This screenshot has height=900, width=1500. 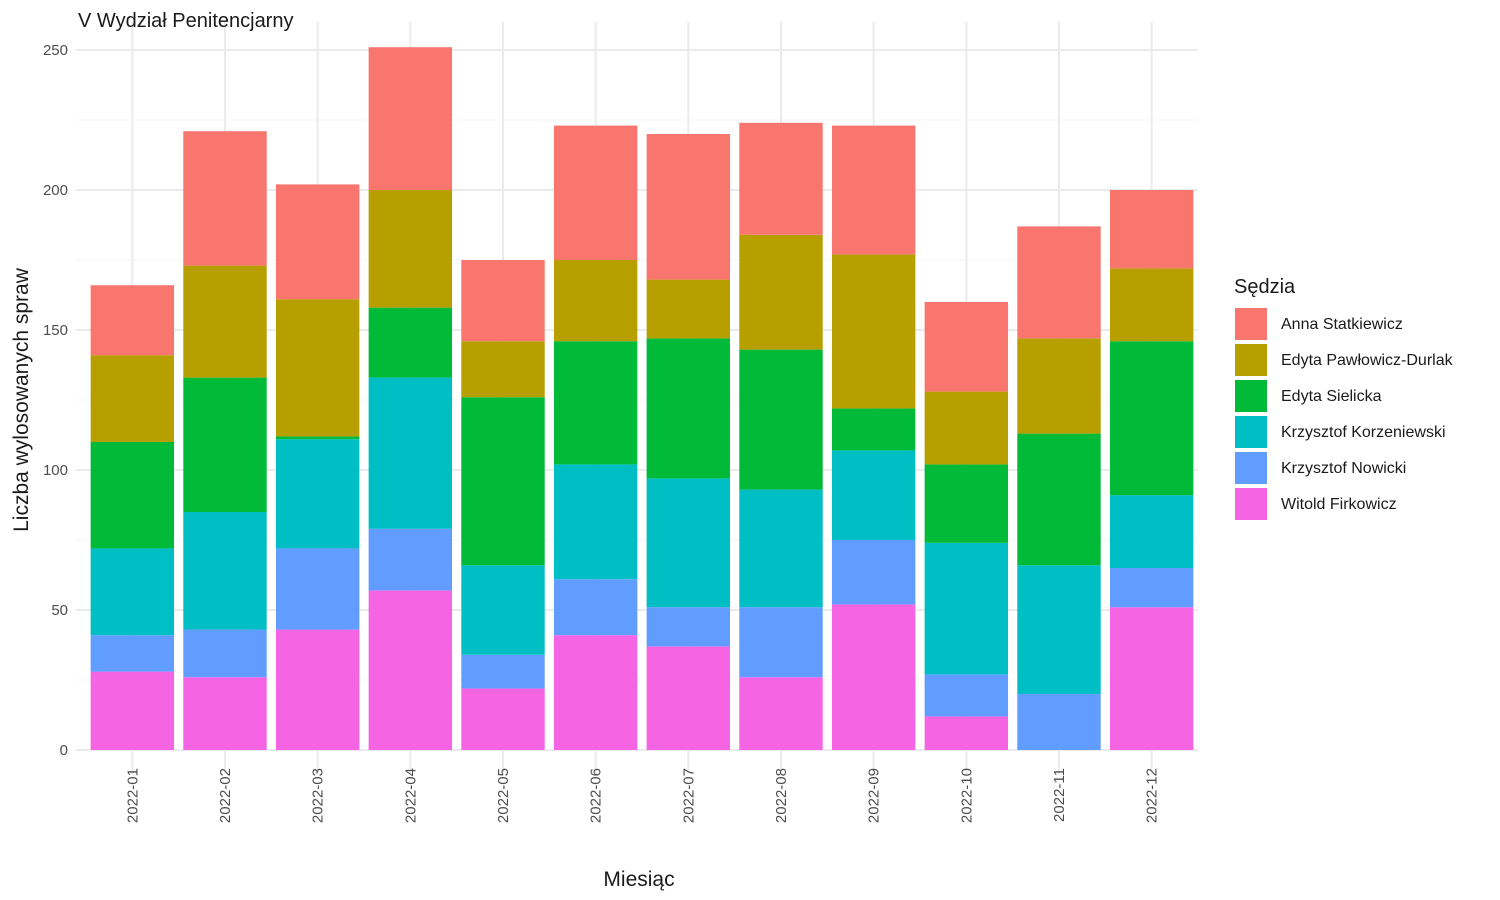 I want to click on x-tick-label: 2022-09, so click(x=874, y=795).